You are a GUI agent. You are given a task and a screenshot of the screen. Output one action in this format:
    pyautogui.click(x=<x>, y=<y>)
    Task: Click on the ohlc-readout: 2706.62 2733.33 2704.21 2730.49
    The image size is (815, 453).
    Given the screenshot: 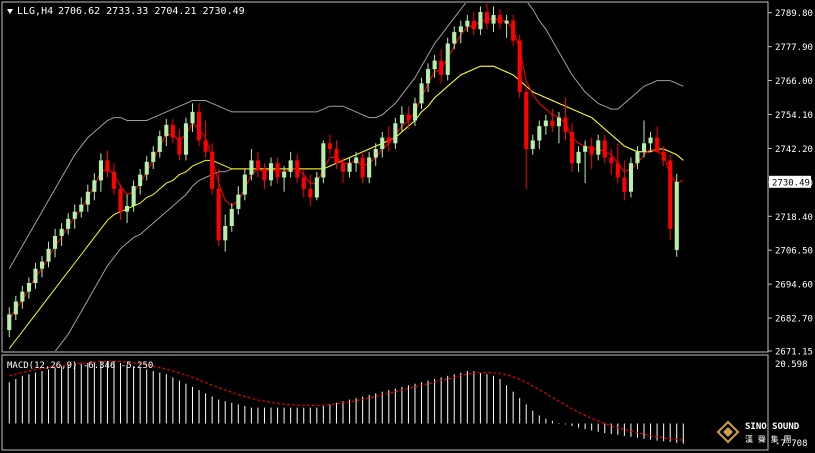 What is the action you would take?
    pyautogui.click(x=151, y=11)
    